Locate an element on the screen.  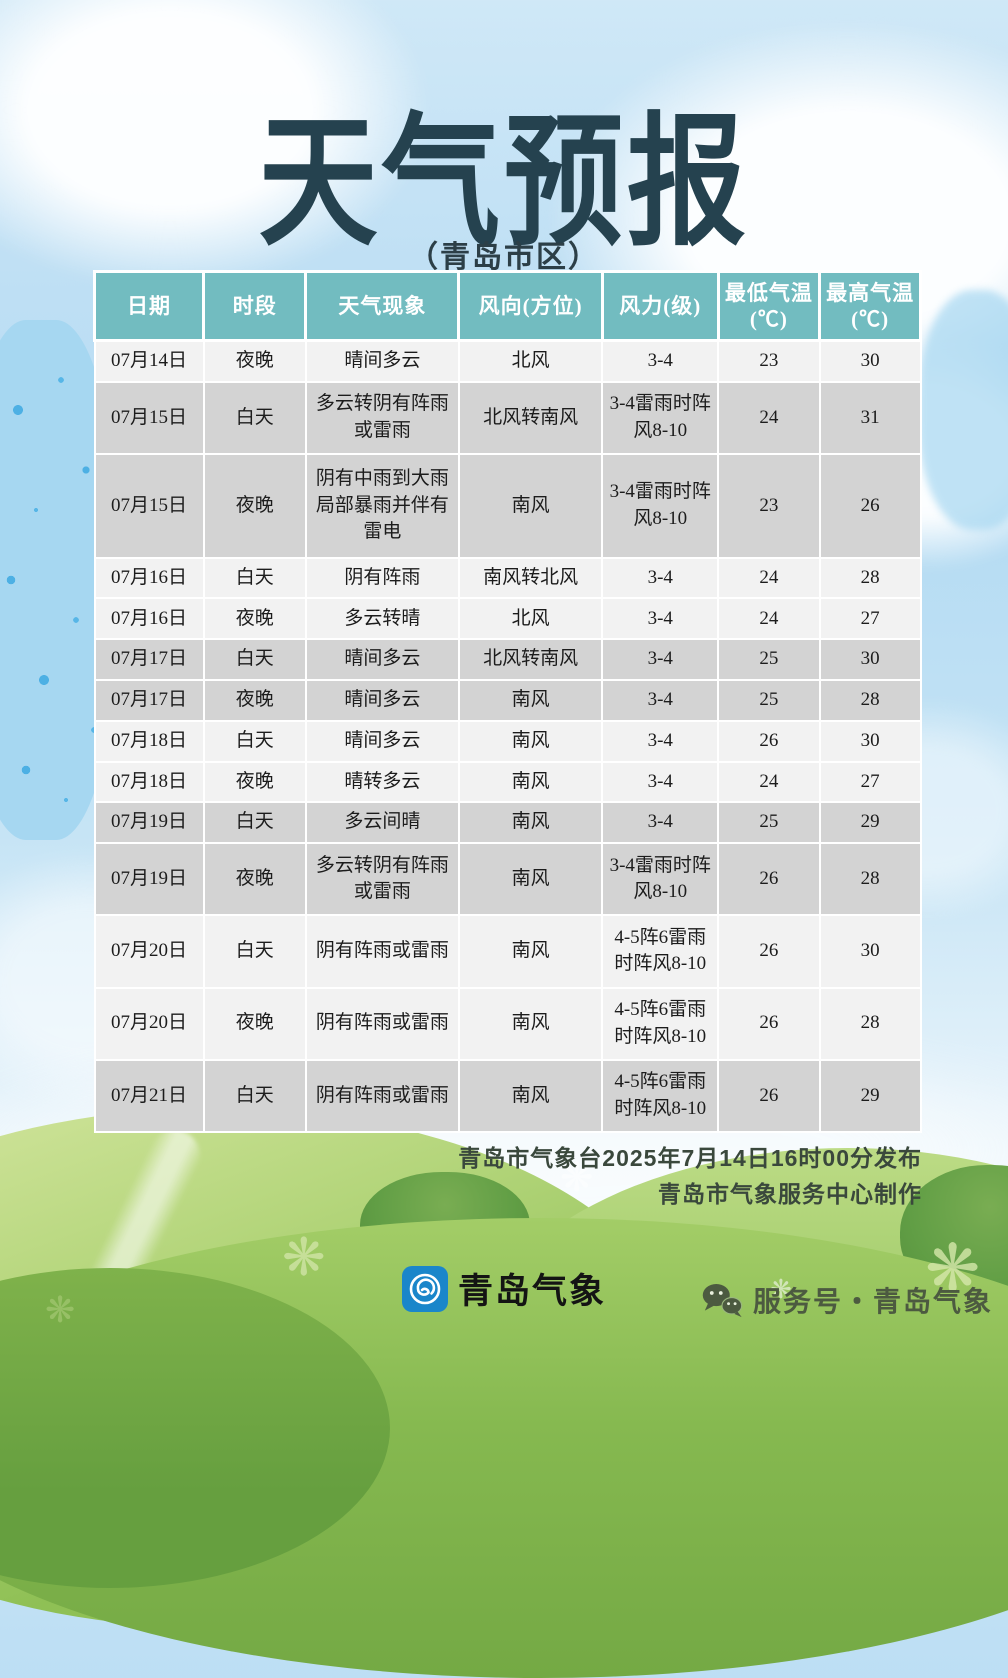
table-cell: 07月15日 is located at coordinates (149, 506).